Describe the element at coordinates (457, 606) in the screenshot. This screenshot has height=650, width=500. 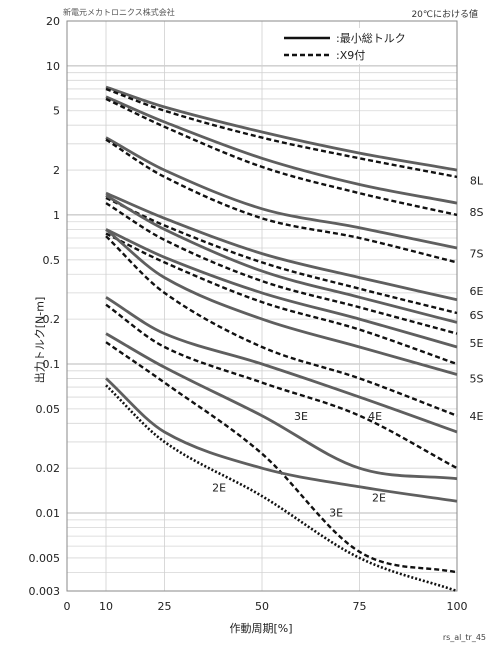
I see `x-tick-label: 100` at that location.